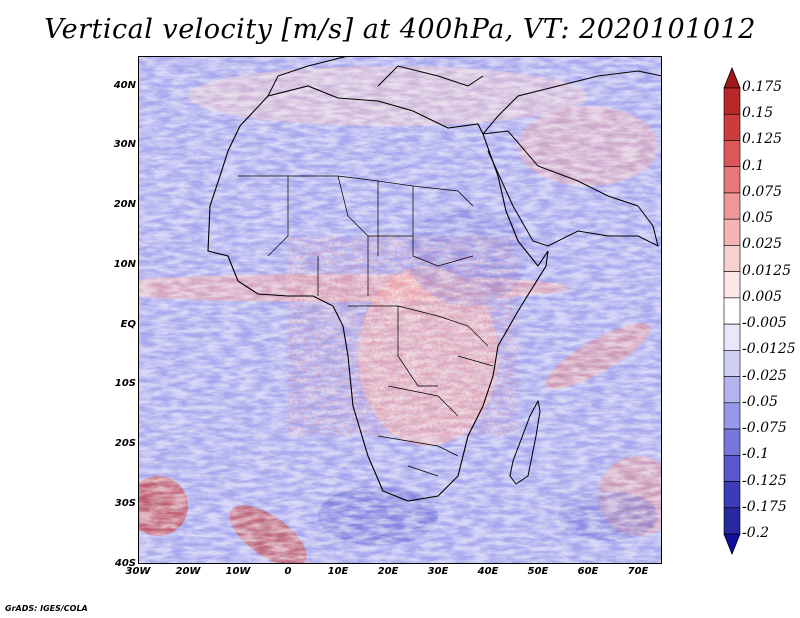 Image resolution: width=800 pixels, height=618 pixels. I want to click on colorbar-tick-label: 0.005, so click(762, 296).